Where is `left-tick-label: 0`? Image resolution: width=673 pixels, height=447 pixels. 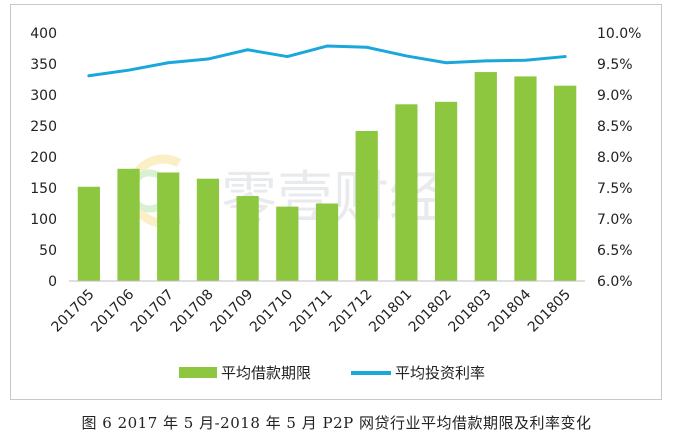 left-tick-label: 0 is located at coordinates (52, 282).